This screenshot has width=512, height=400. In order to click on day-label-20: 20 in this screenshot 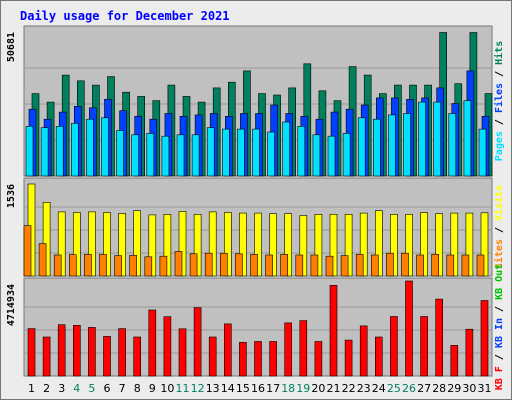, I will do `click(318, 388)`.